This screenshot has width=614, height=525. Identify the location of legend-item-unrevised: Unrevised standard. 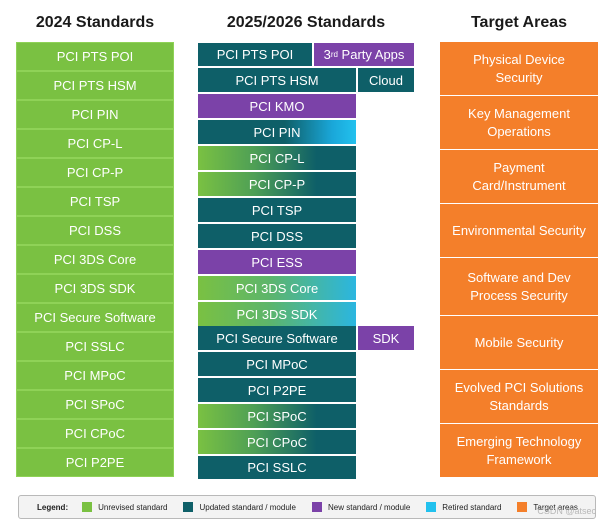
(124, 507).